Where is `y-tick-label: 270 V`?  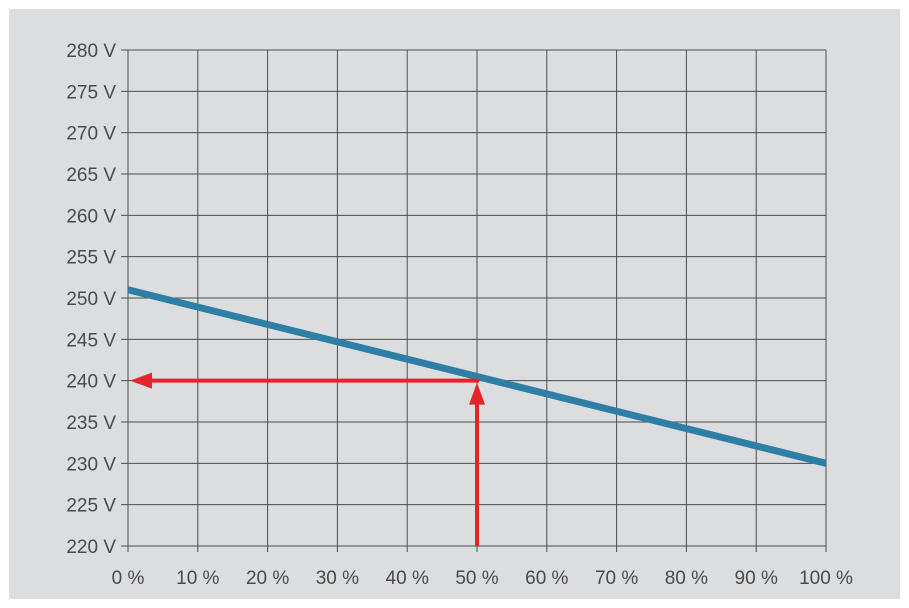 y-tick-label: 270 V is located at coordinates (91, 134).